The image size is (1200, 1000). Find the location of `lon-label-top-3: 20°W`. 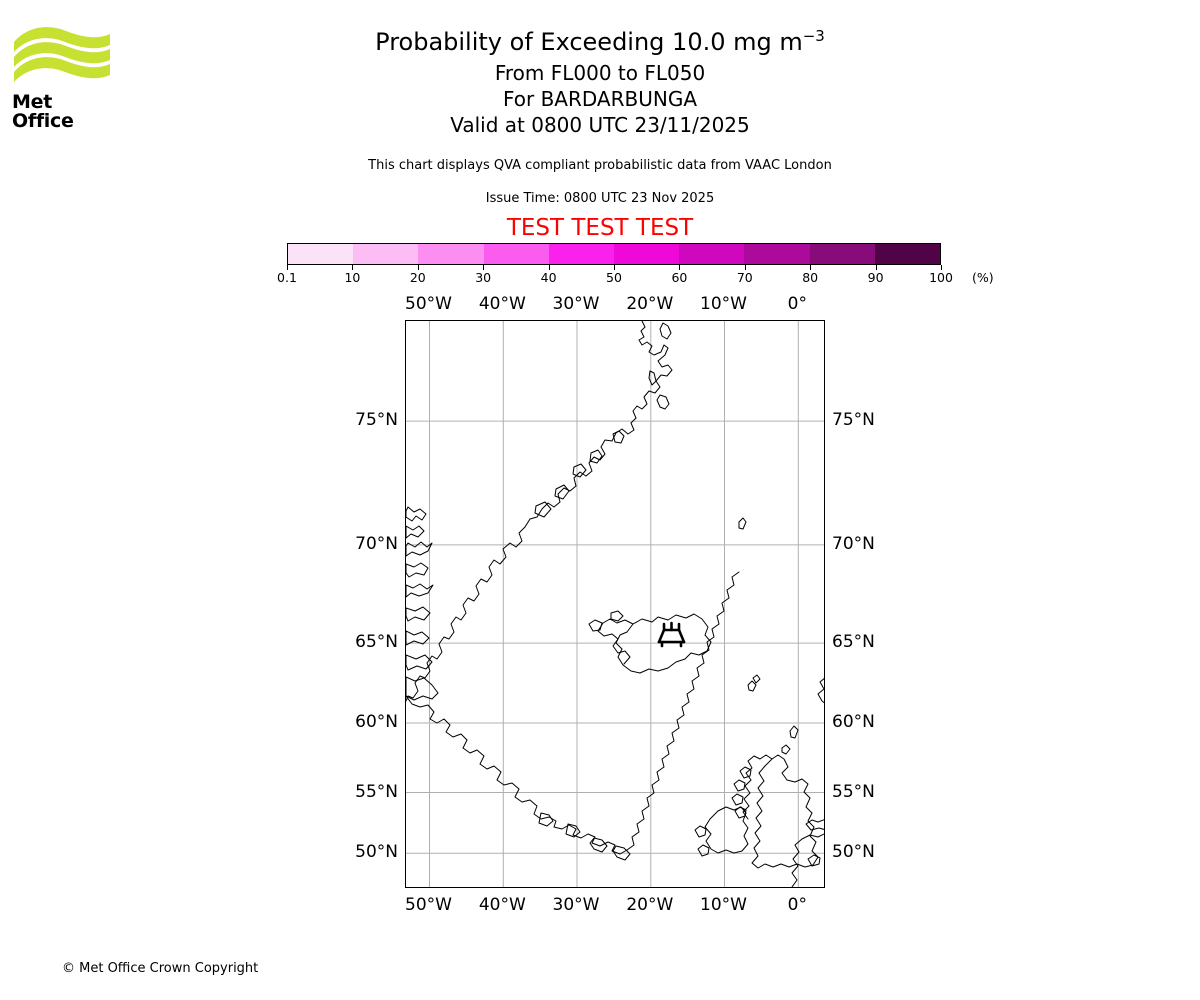

lon-label-top-3: 20°W is located at coordinates (650, 304).